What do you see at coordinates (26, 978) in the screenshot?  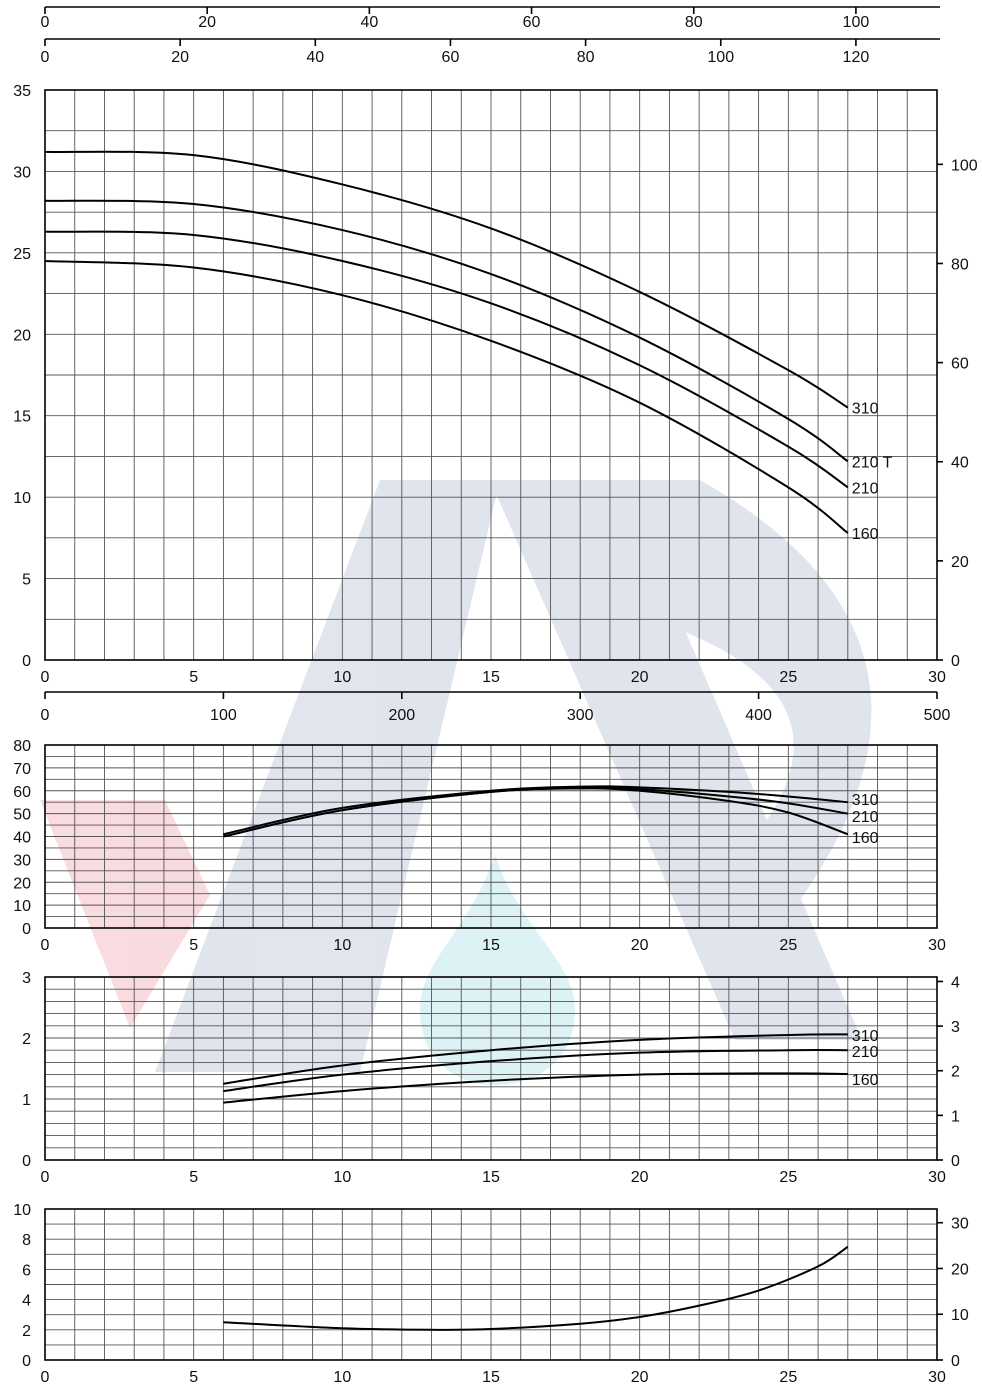 I see `y-tick-label: 3` at bounding box center [26, 978].